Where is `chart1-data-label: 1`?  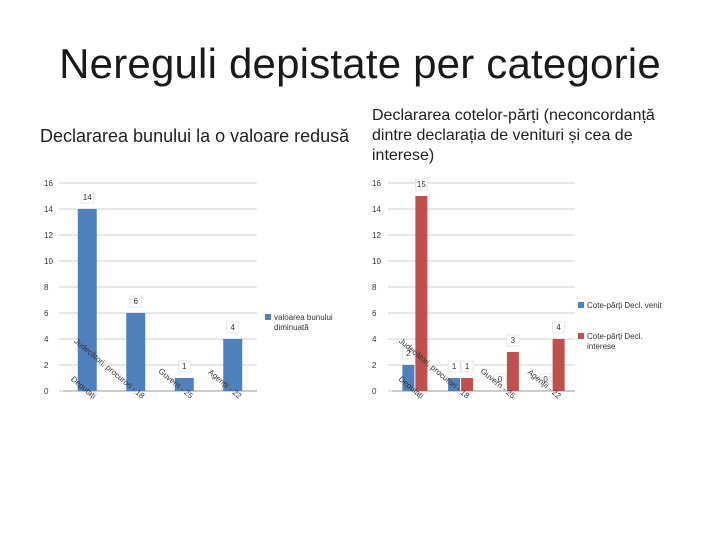 chart1-data-label: 1 is located at coordinates (184, 366).